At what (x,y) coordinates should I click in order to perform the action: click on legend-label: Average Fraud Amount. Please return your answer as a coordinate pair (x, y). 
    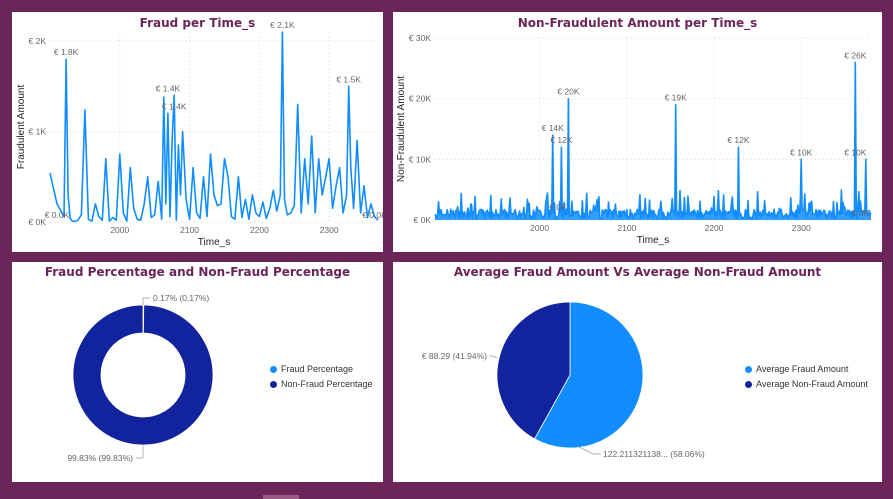
    Looking at the image, I should click on (802, 369).